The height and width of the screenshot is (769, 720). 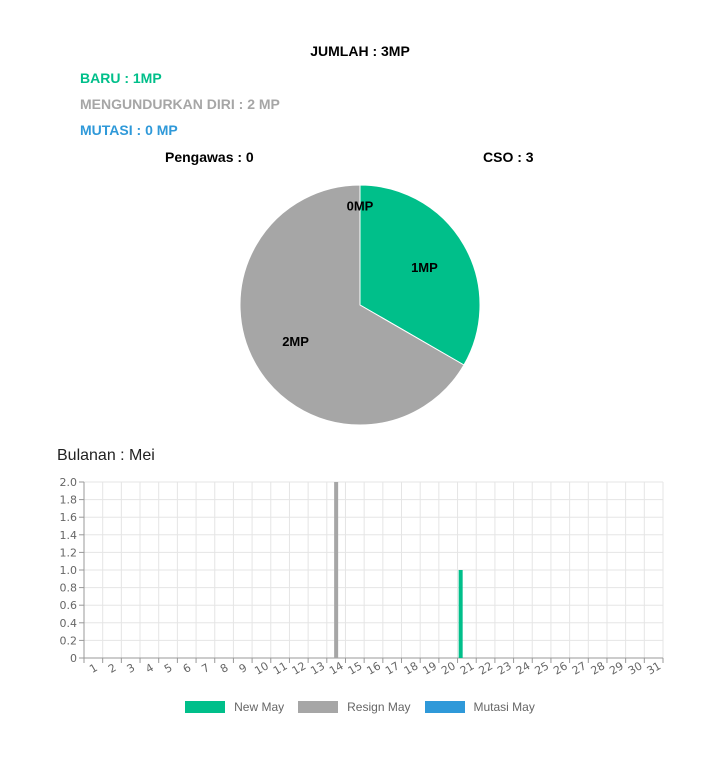 I want to click on x-tick-label: 30, so click(x=635, y=668).